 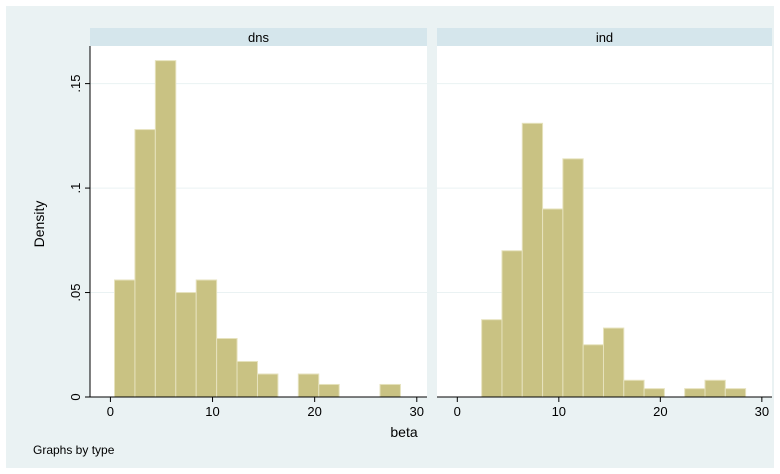 What do you see at coordinates (75, 292) in the screenshot?
I see `y-tick-label: .05` at bounding box center [75, 292].